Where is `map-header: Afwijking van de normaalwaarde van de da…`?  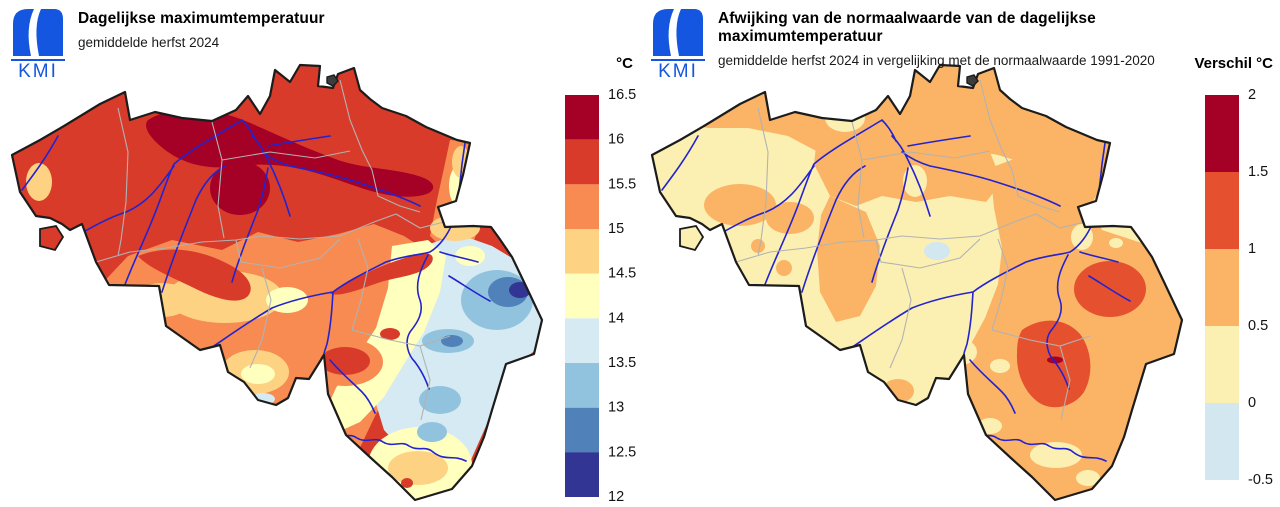 map-header: Afwijking van de normaalwaarde van de da… is located at coordinates (988, 39).